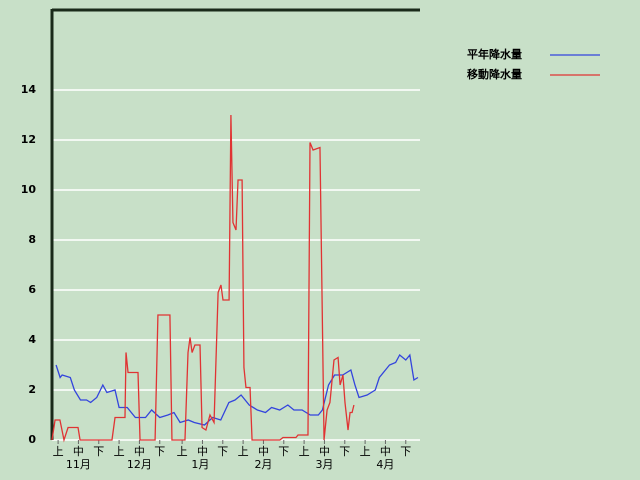 The image size is (640, 480). I want to click on y-tick-label: 10, so click(29, 189).